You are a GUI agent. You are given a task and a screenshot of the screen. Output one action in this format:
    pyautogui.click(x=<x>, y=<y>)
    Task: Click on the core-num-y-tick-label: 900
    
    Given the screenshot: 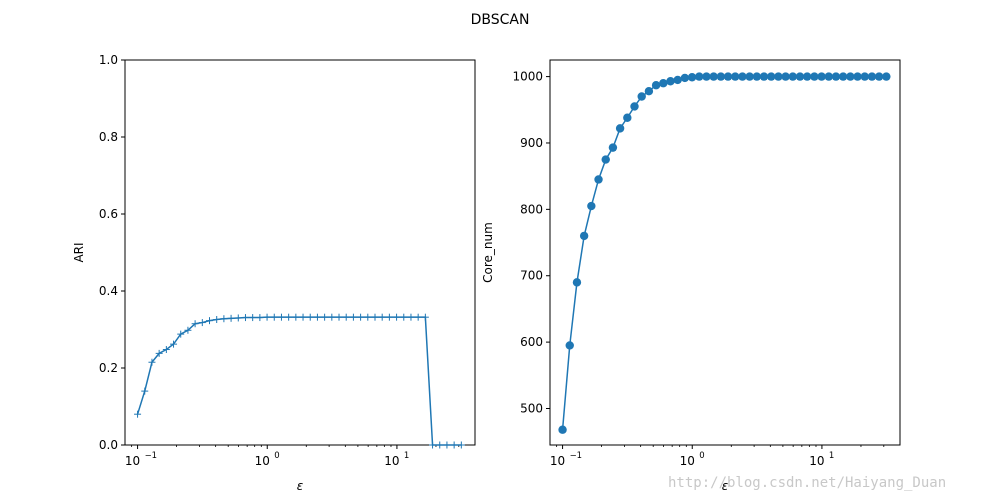 What is the action you would take?
    pyautogui.click(x=531, y=143)
    